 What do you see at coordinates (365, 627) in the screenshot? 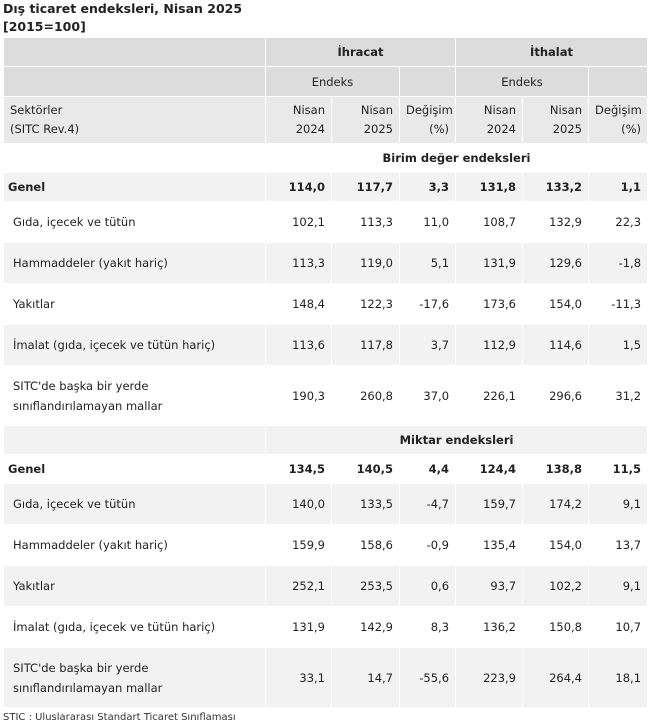
I see `value-cell: 142,9` at bounding box center [365, 627].